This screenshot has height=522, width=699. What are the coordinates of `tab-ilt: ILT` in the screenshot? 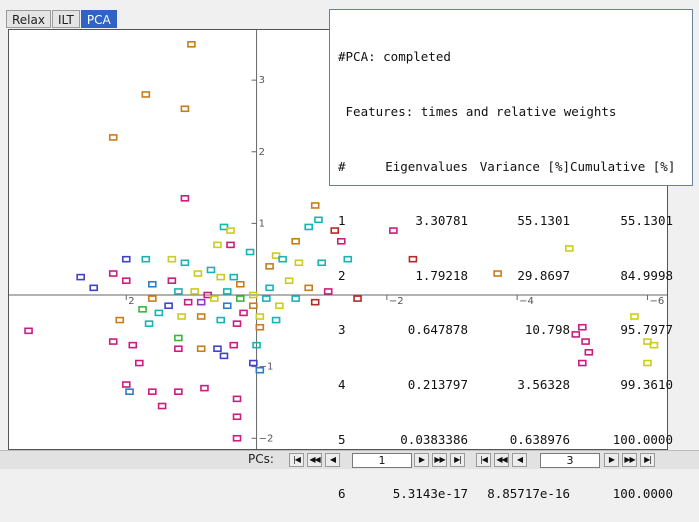 It's located at (65, 19).